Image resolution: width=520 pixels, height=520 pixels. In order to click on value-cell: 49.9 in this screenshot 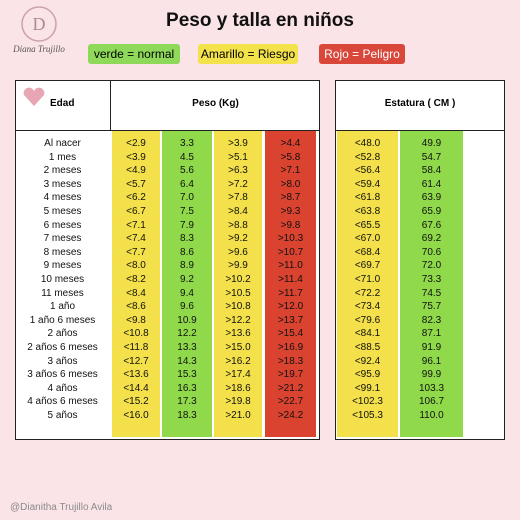, I will do `click(431, 143)`.